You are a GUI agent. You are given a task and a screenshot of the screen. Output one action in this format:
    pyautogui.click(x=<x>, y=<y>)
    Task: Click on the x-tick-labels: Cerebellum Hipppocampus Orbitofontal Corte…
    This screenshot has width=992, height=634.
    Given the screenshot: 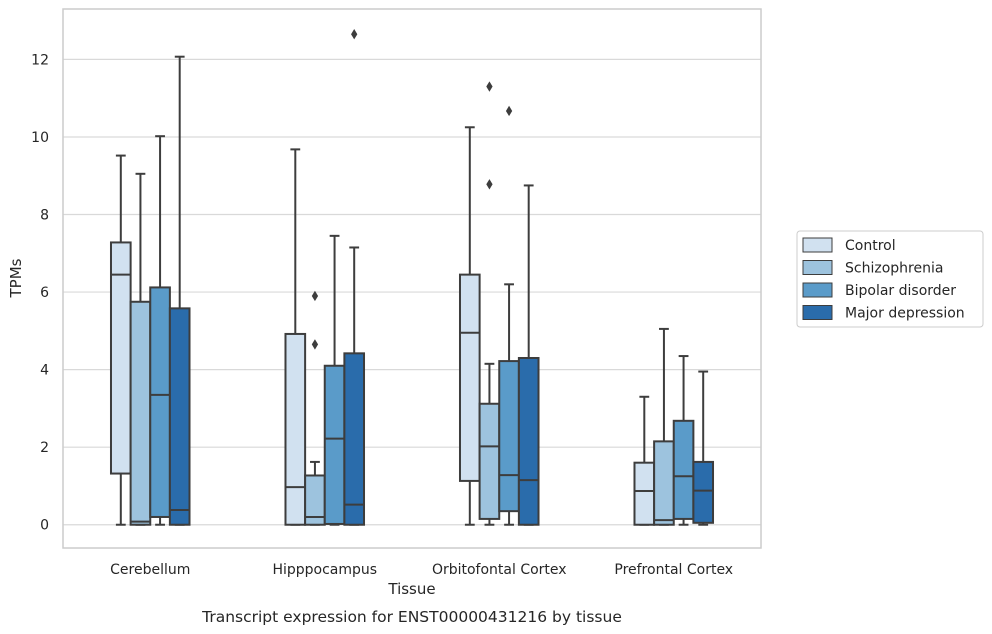 What is the action you would take?
    pyautogui.click(x=421, y=570)
    